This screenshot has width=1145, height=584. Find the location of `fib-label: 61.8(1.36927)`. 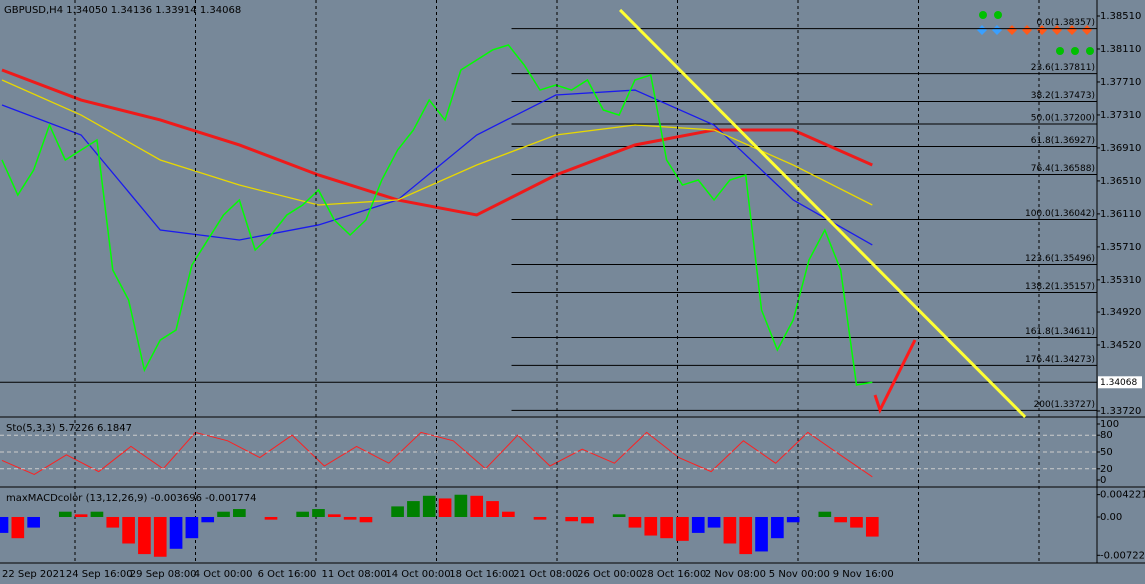

fib-label: 61.8(1.36927) is located at coordinates (1063, 141).